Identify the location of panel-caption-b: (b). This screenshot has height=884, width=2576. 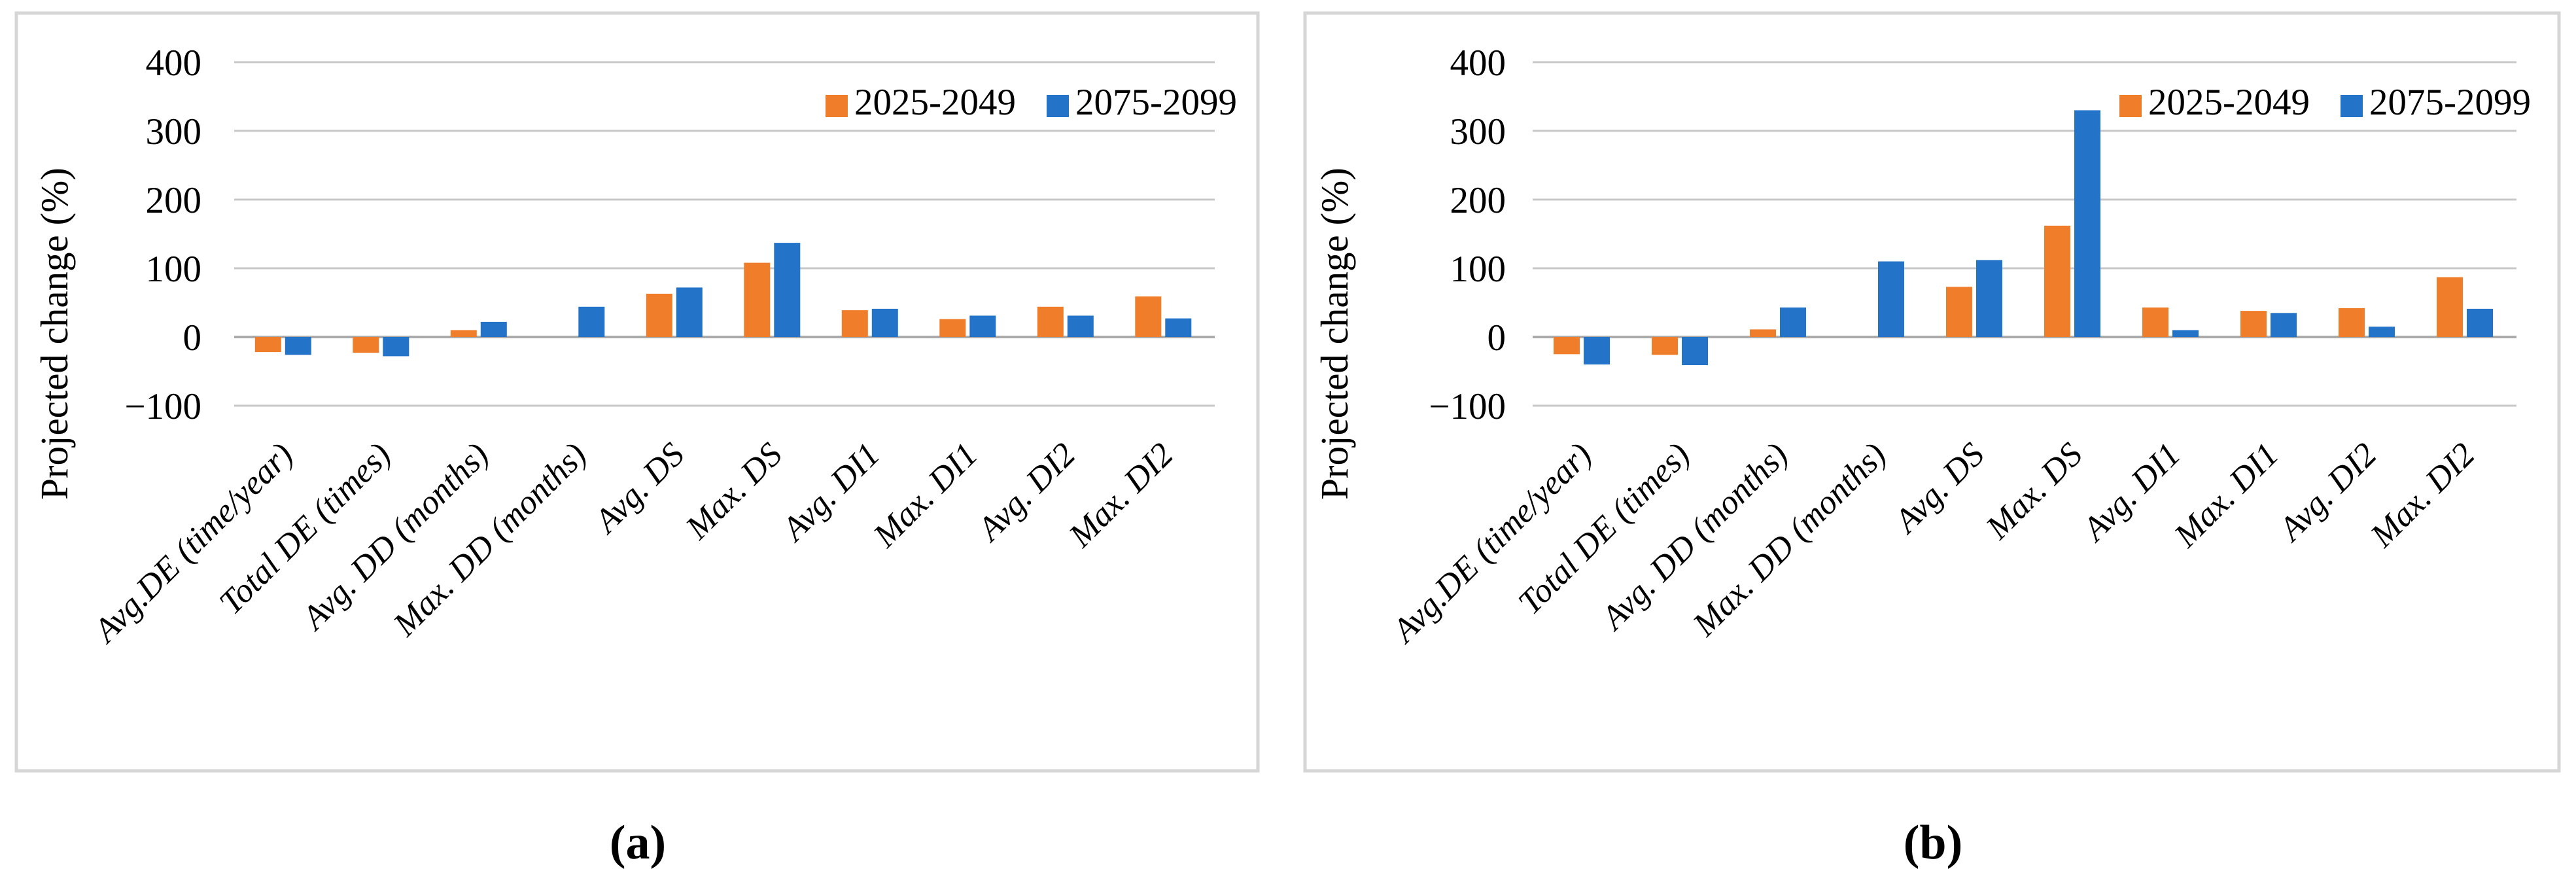
(1933, 843).